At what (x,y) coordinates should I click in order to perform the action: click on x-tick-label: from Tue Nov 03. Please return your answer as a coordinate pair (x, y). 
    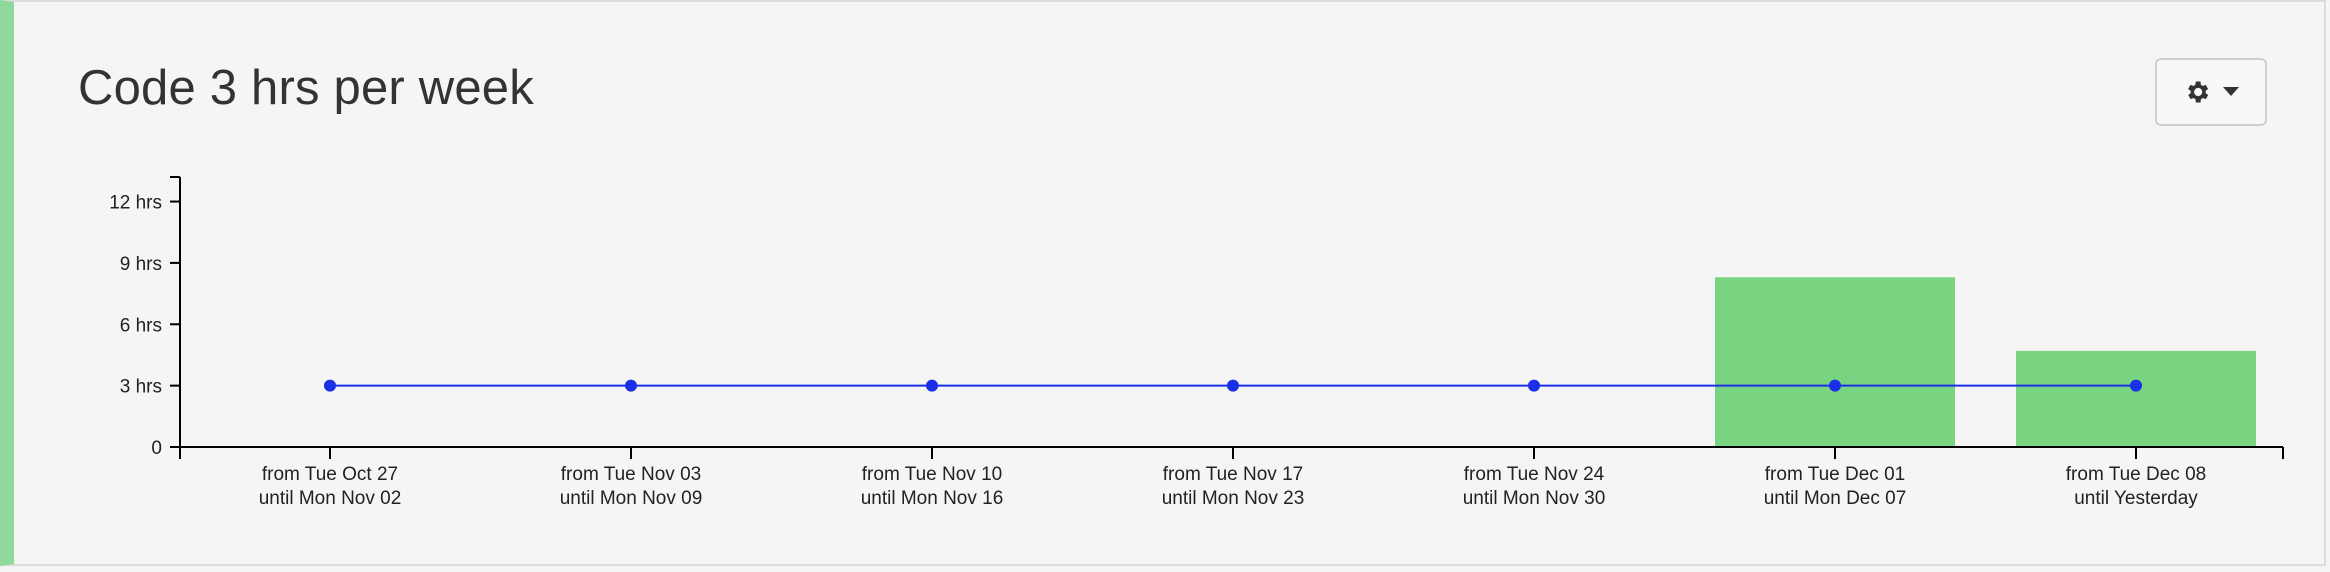
    Looking at the image, I should click on (631, 474).